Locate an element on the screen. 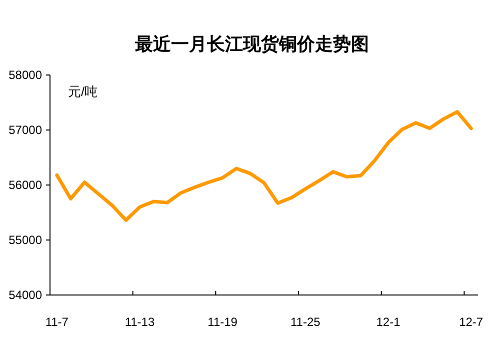 This screenshot has height=348, width=504. y-tick-label: 56000 is located at coordinates (25, 185).